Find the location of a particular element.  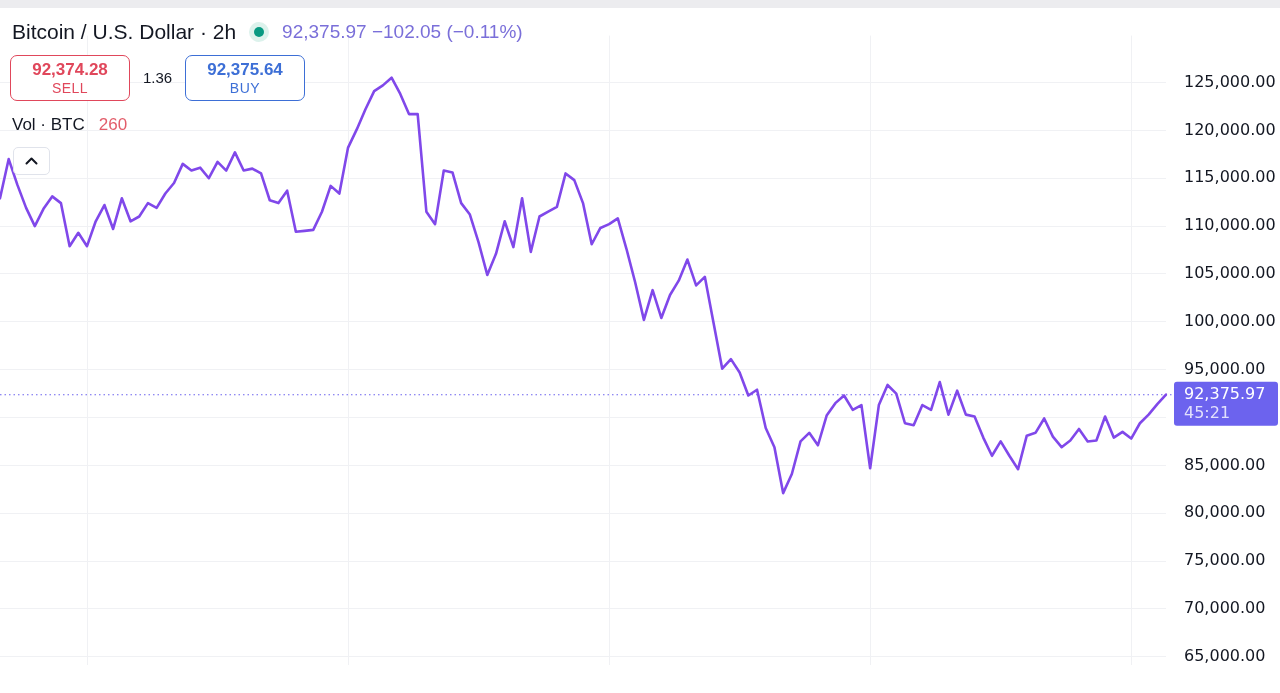

price-button: 92,375.64 BUY is located at coordinates (245, 78).